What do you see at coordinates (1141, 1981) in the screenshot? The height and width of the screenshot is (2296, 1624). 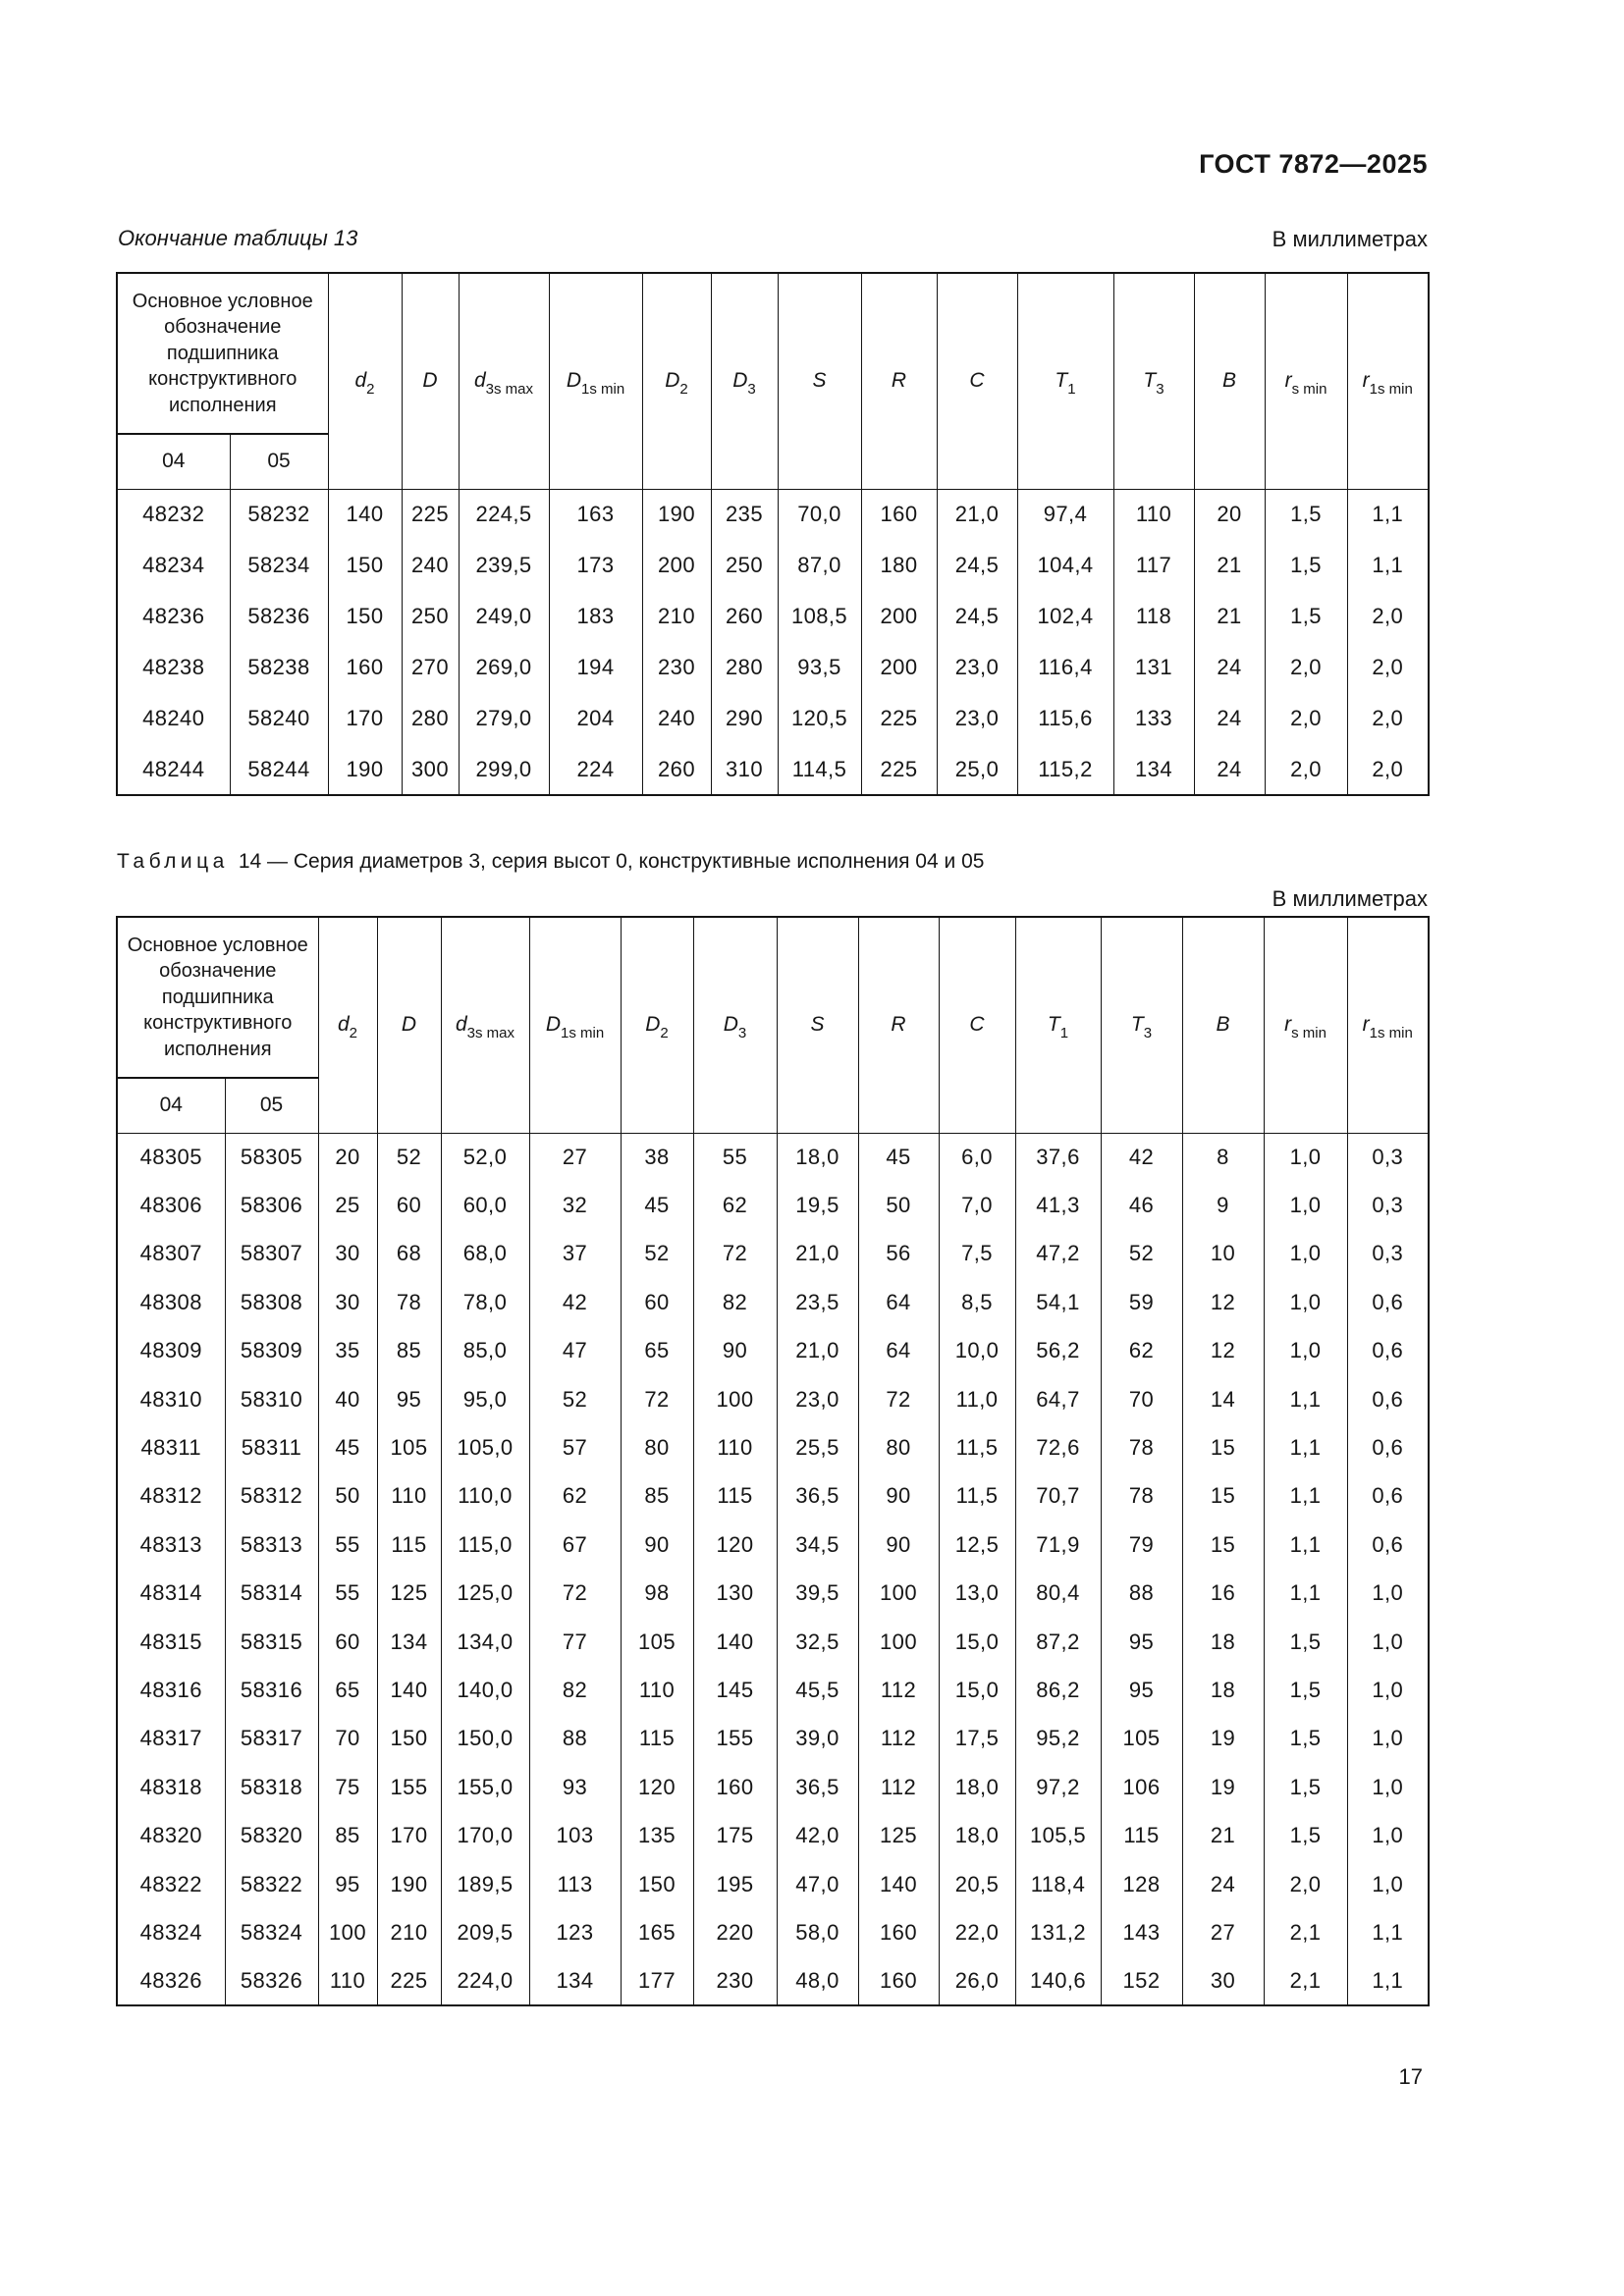 I see `table-cell: 152` at bounding box center [1141, 1981].